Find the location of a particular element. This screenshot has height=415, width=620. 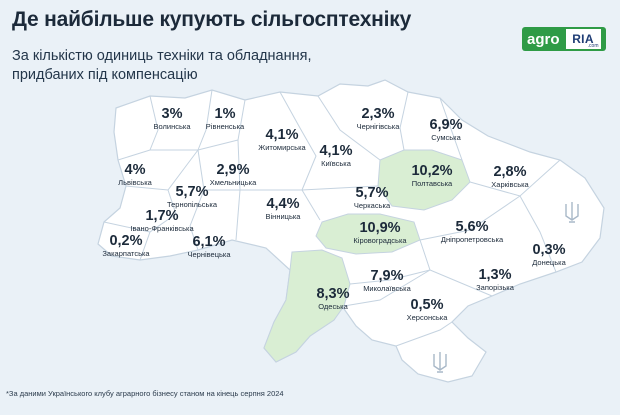

region-value: 10,2% is located at coordinates (432, 171).